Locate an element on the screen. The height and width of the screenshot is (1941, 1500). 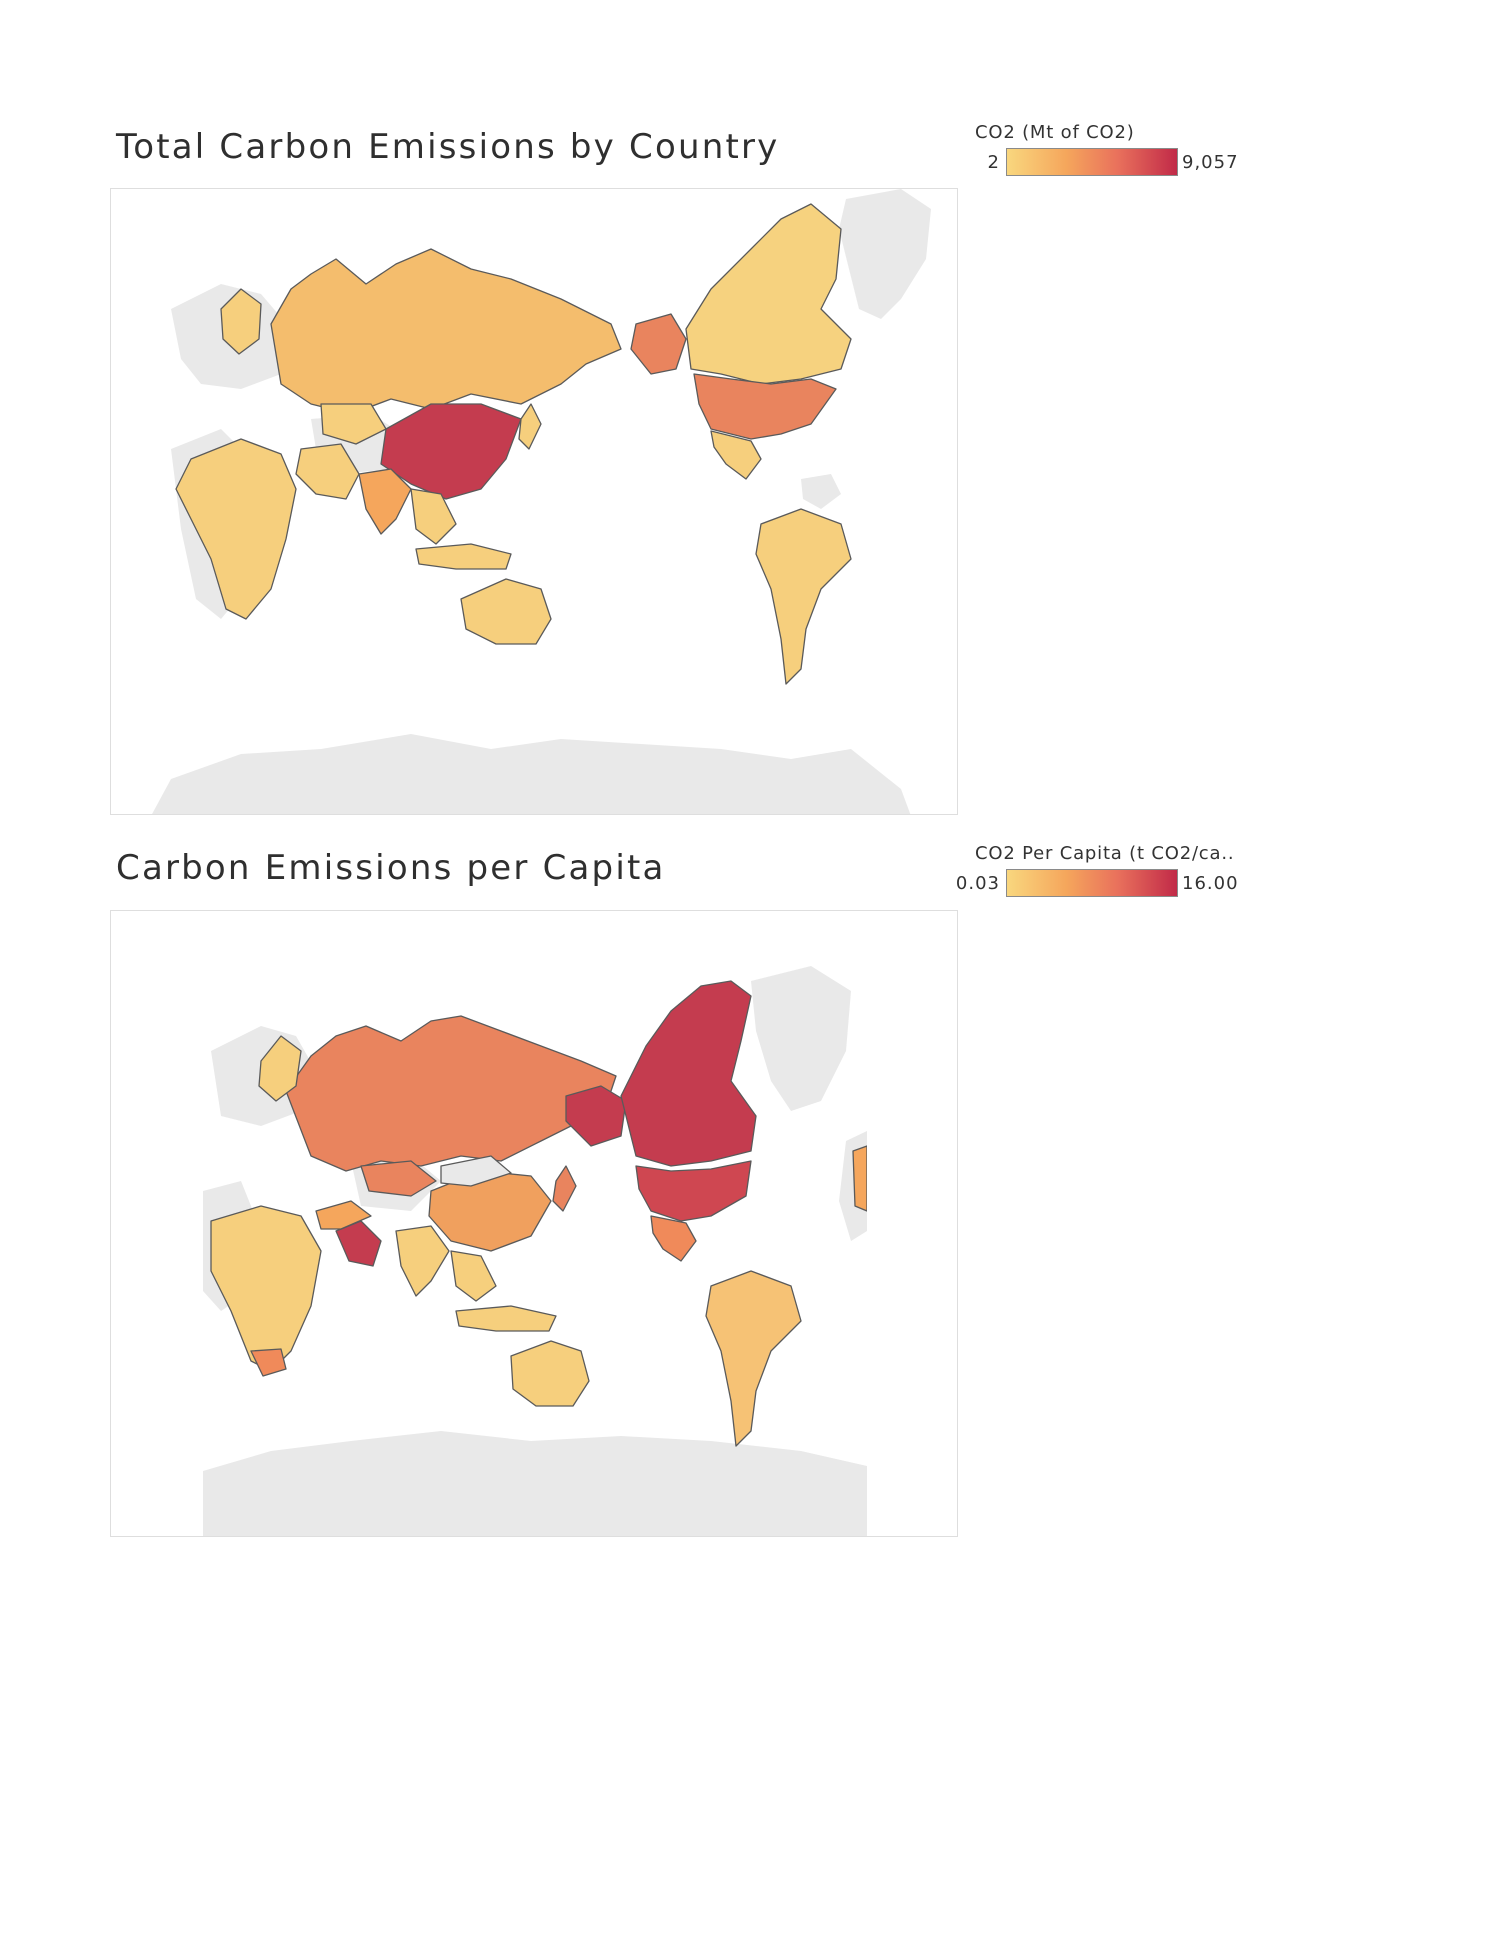
map-canvas is located at coordinates (535, 1251).